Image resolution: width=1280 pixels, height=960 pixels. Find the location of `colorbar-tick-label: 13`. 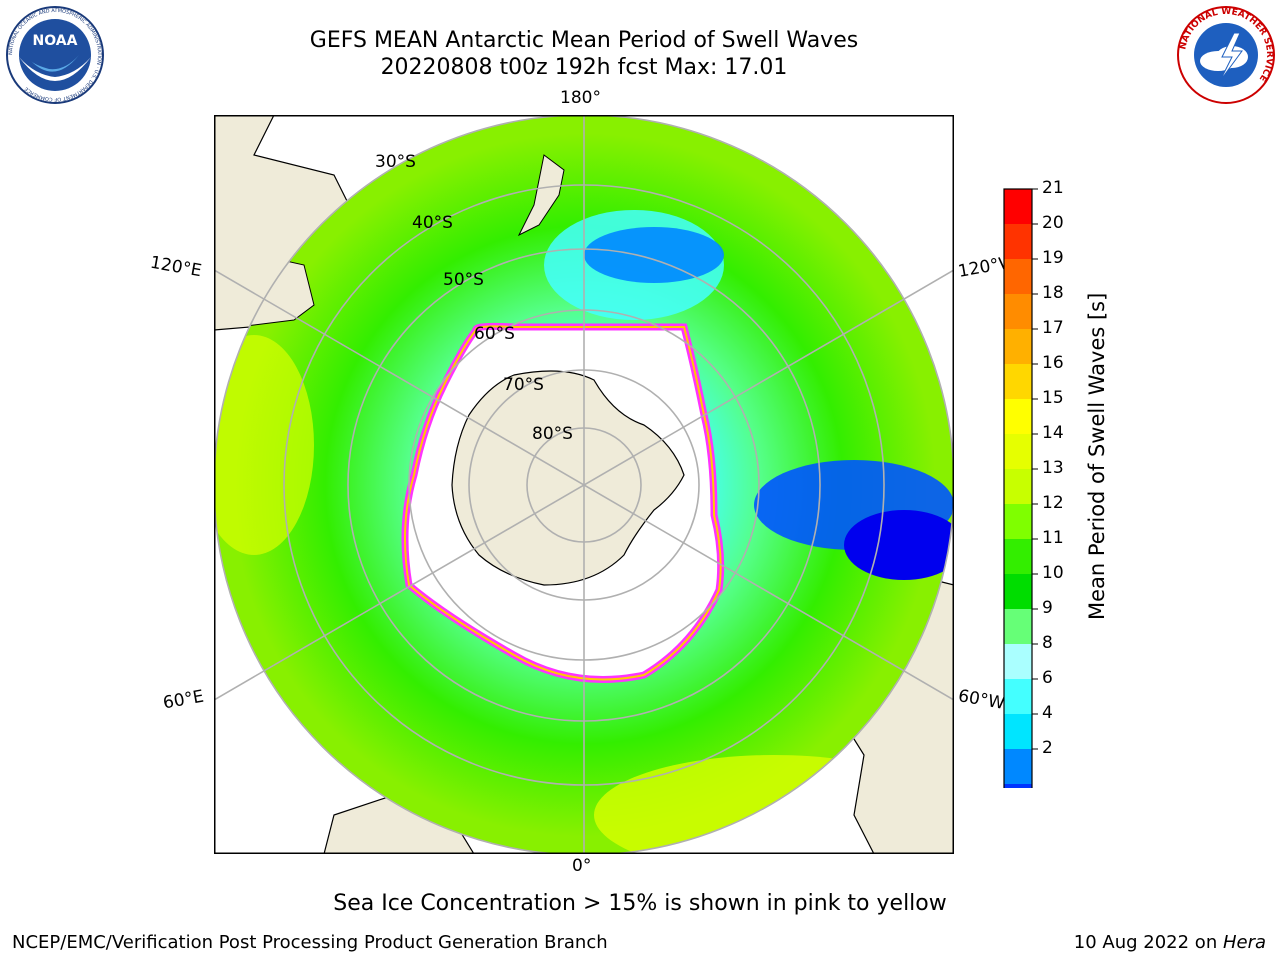

colorbar-tick-label: 13 is located at coordinates (1053, 468).